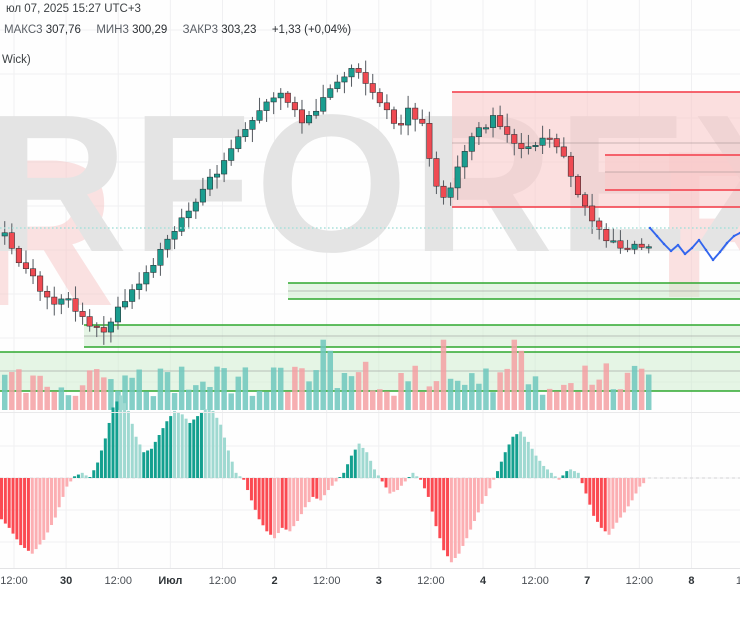 The image size is (740, 620). What do you see at coordinates (66, 581) in the screenshot?
I see `axis-tick-label: 30` at bounding box center [66, 581].